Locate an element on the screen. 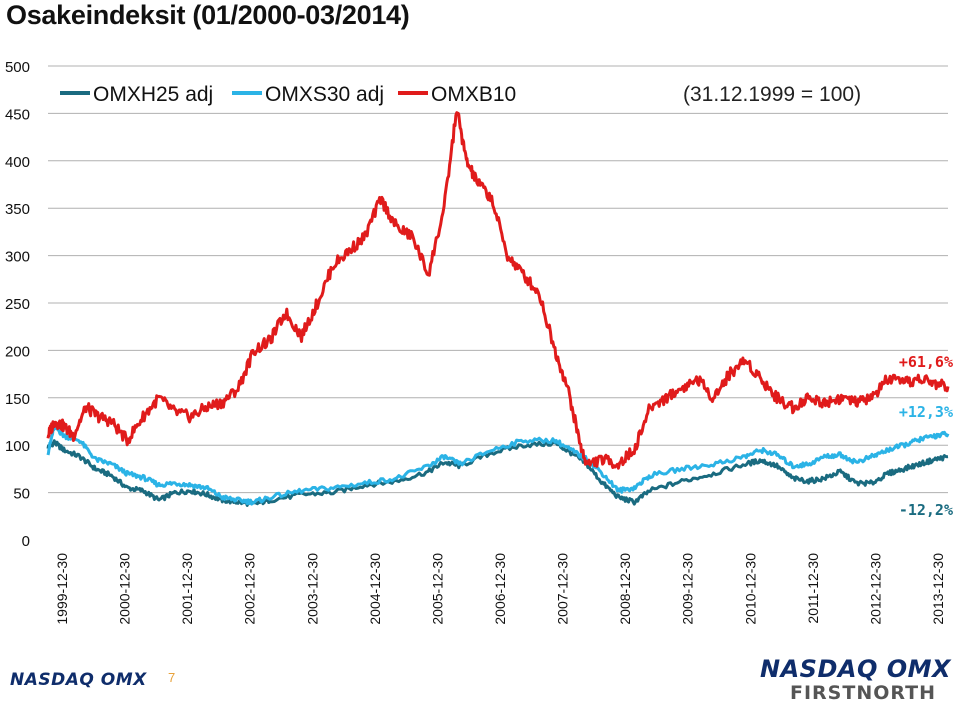  y-tick-label: 450 is located at coordinates (17, 114).